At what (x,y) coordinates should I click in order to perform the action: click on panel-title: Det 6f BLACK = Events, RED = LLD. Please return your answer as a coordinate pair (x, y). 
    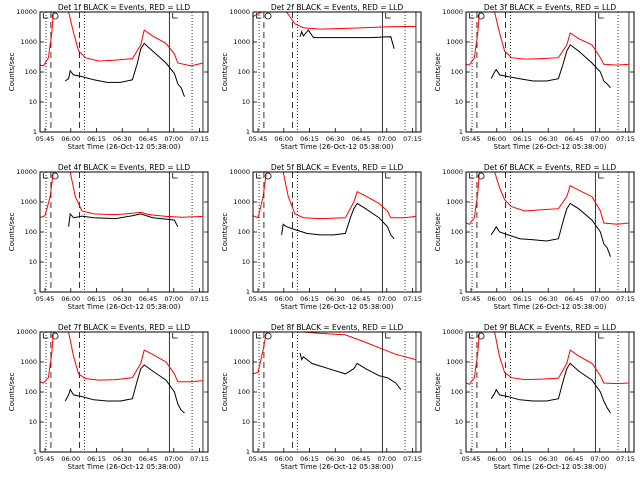
    Looking at the image, I should click on (550, 167).